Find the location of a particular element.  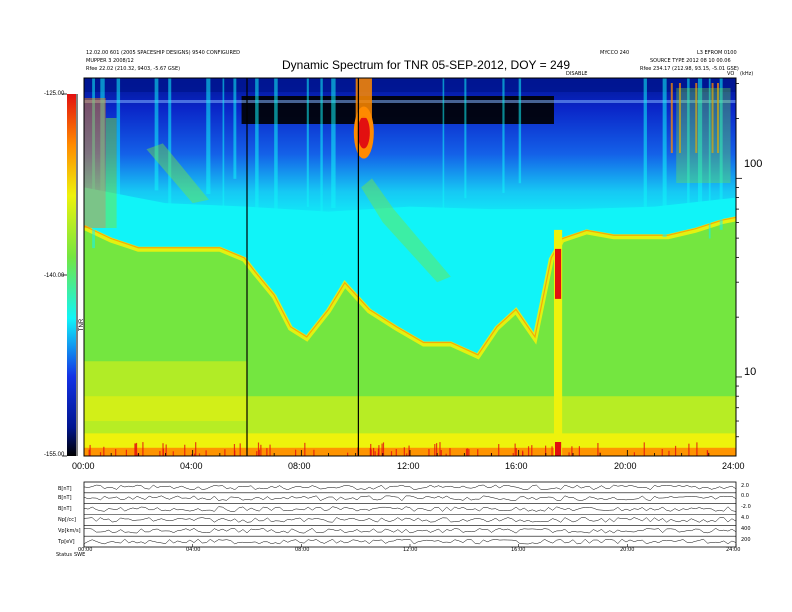

mid-label: DISABLE is located at coordinates (577, 74).